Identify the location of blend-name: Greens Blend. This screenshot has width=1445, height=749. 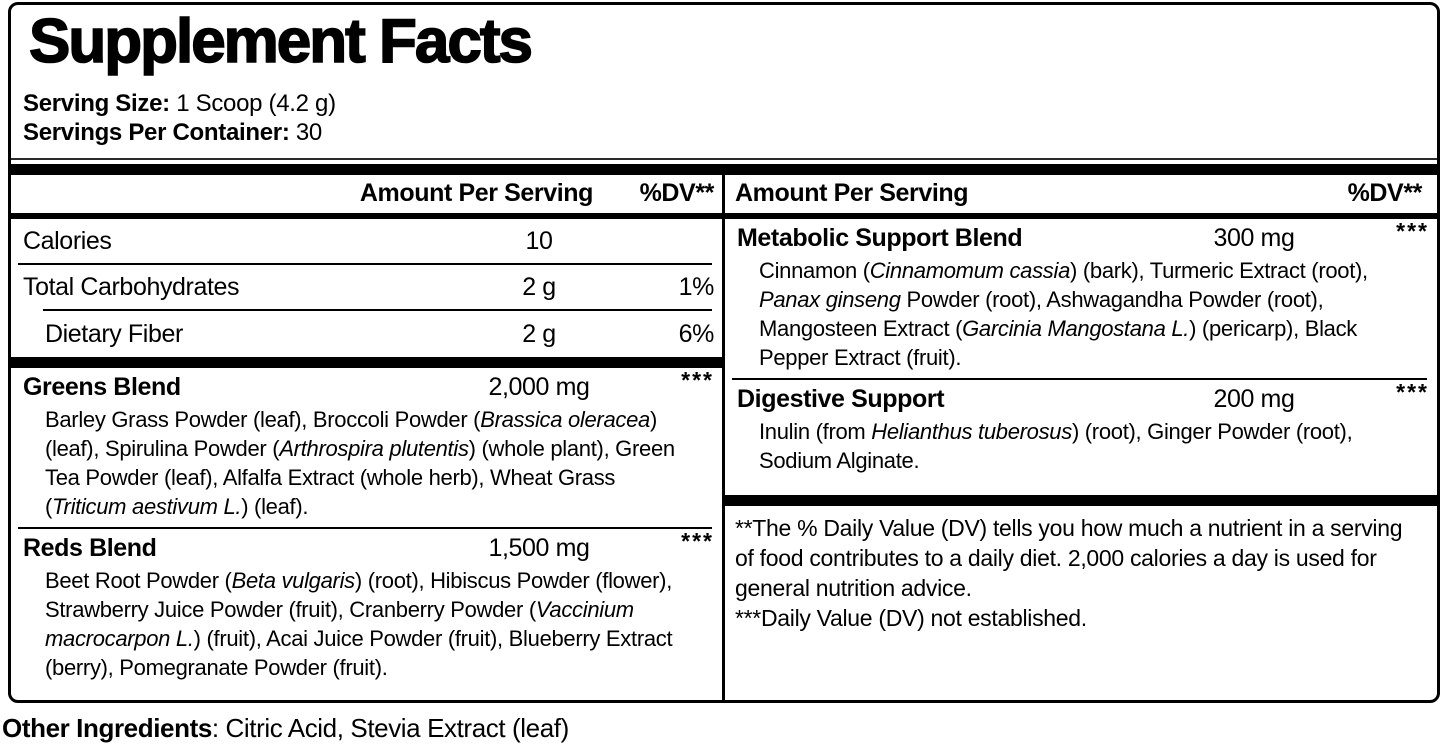
(102, 387).